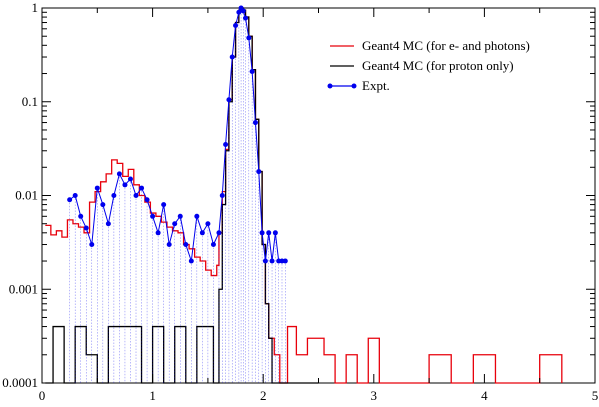  What do you see at coordinates (595, 395) in the screenshot?
I see `x-tick-label: 5` at bounding box center [595, 395].